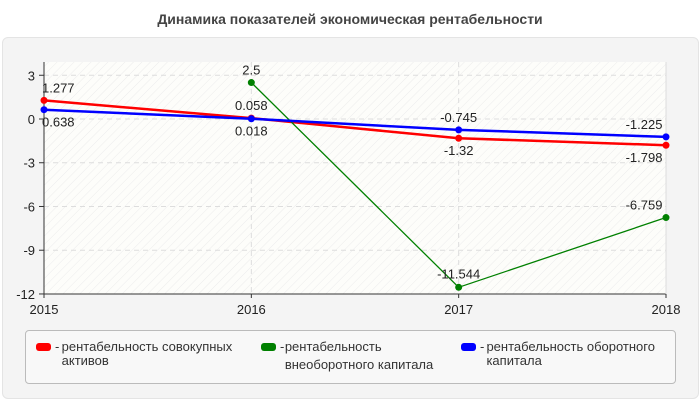  I want to click on x-tick-label: 2015, so click(44, 309).